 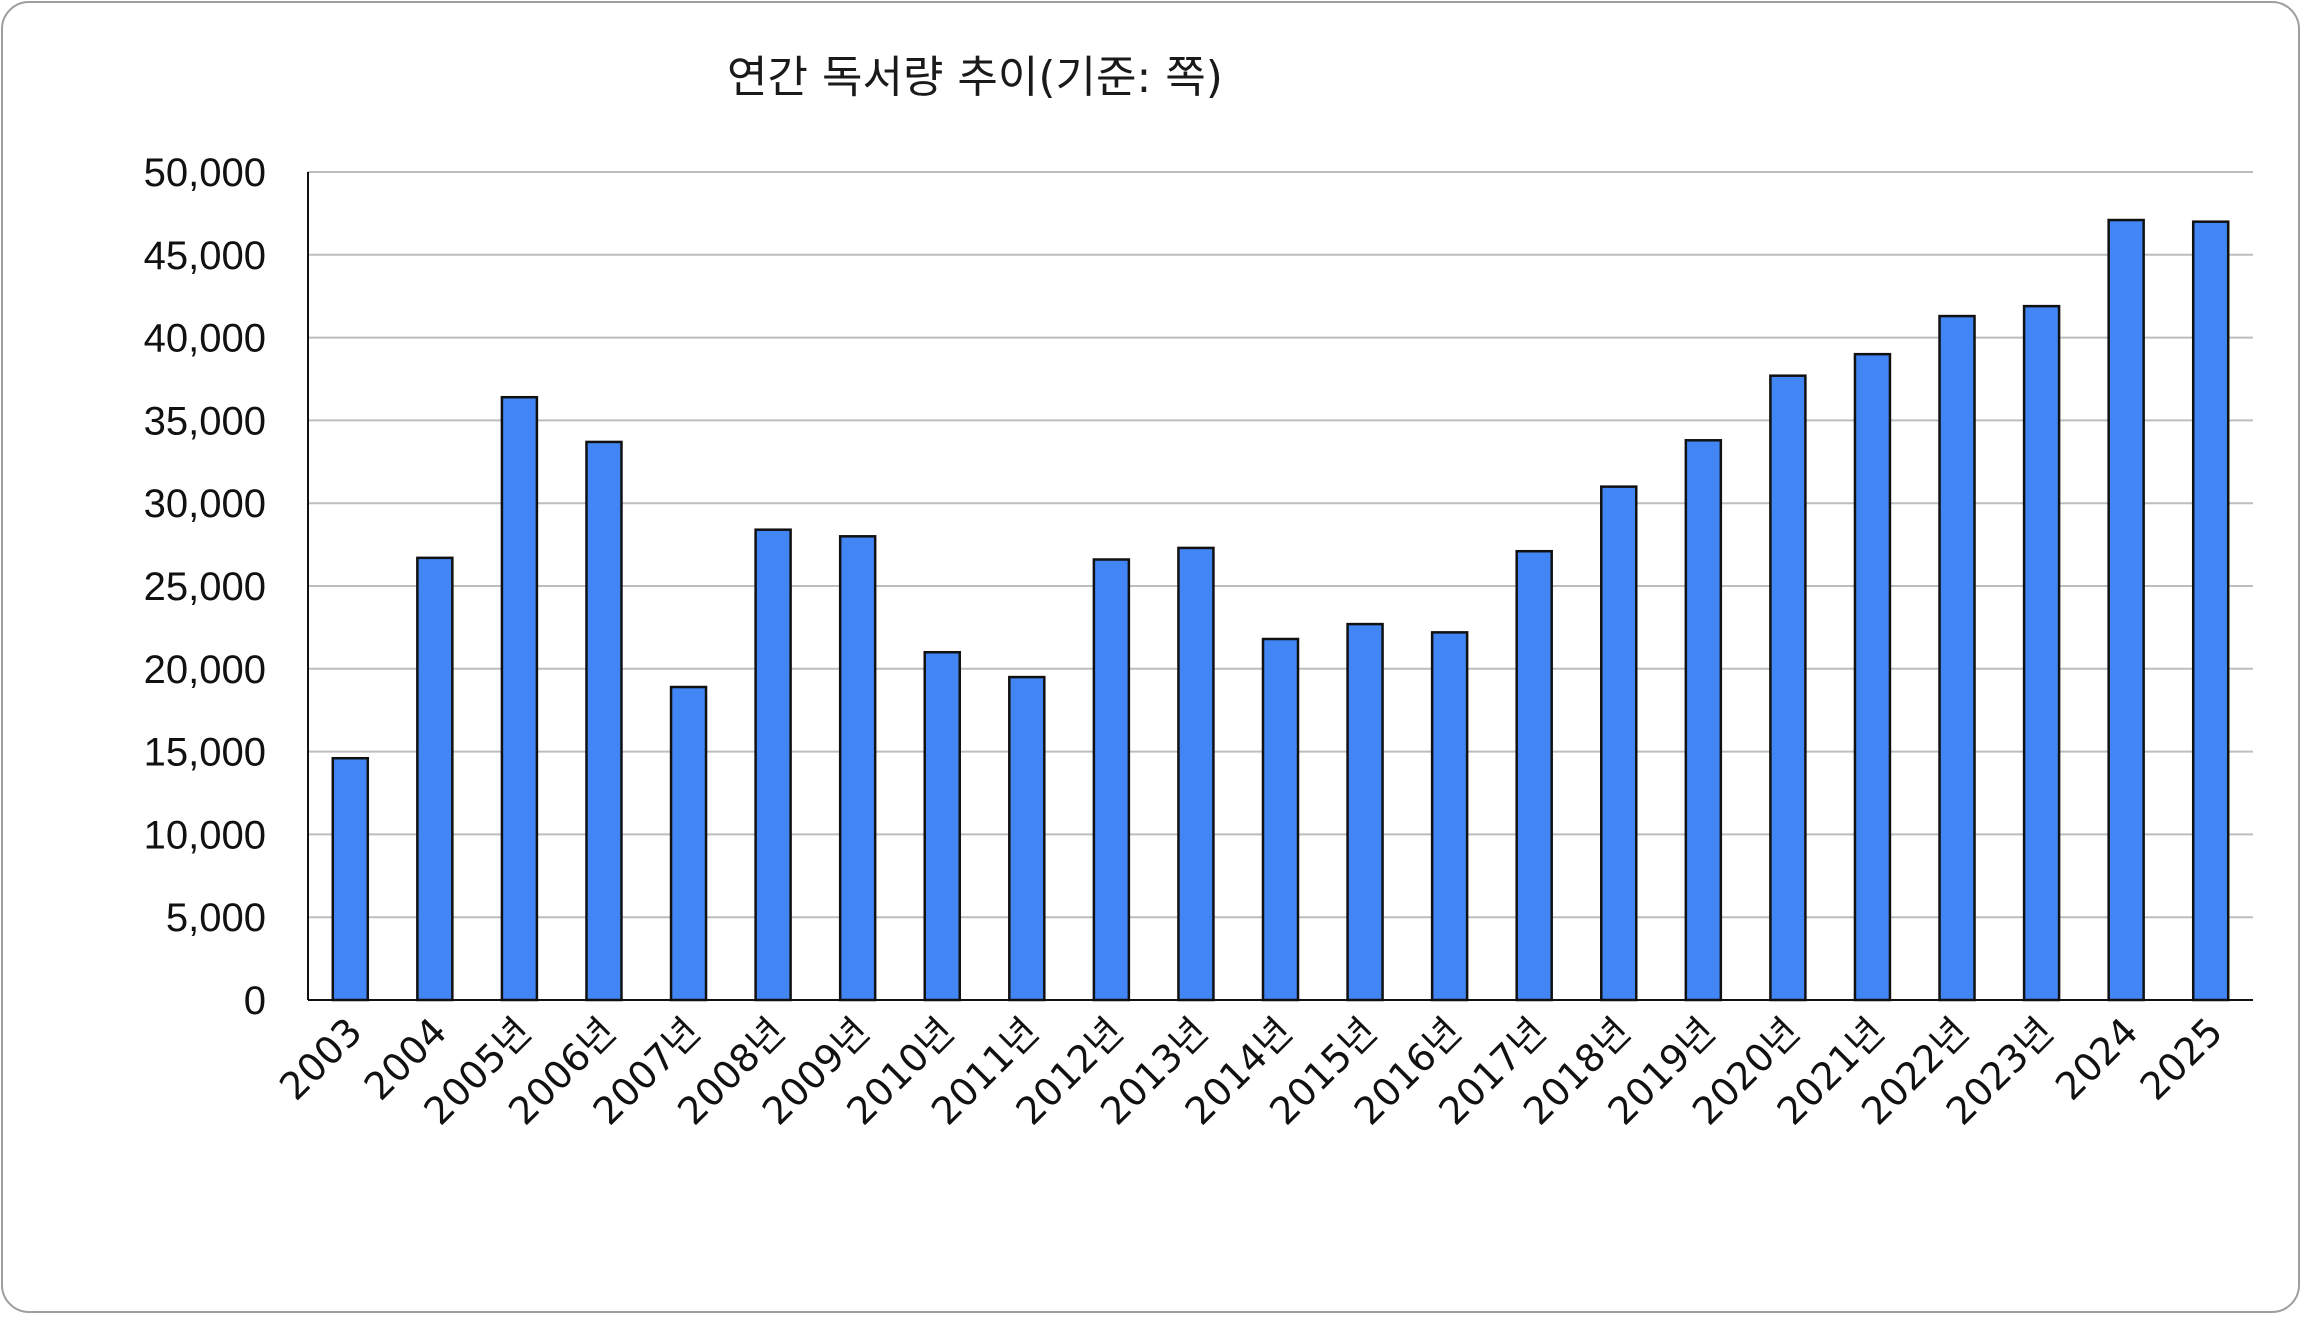 I want to click on x-tick-label: 2003, so click(x=321, y=1059).